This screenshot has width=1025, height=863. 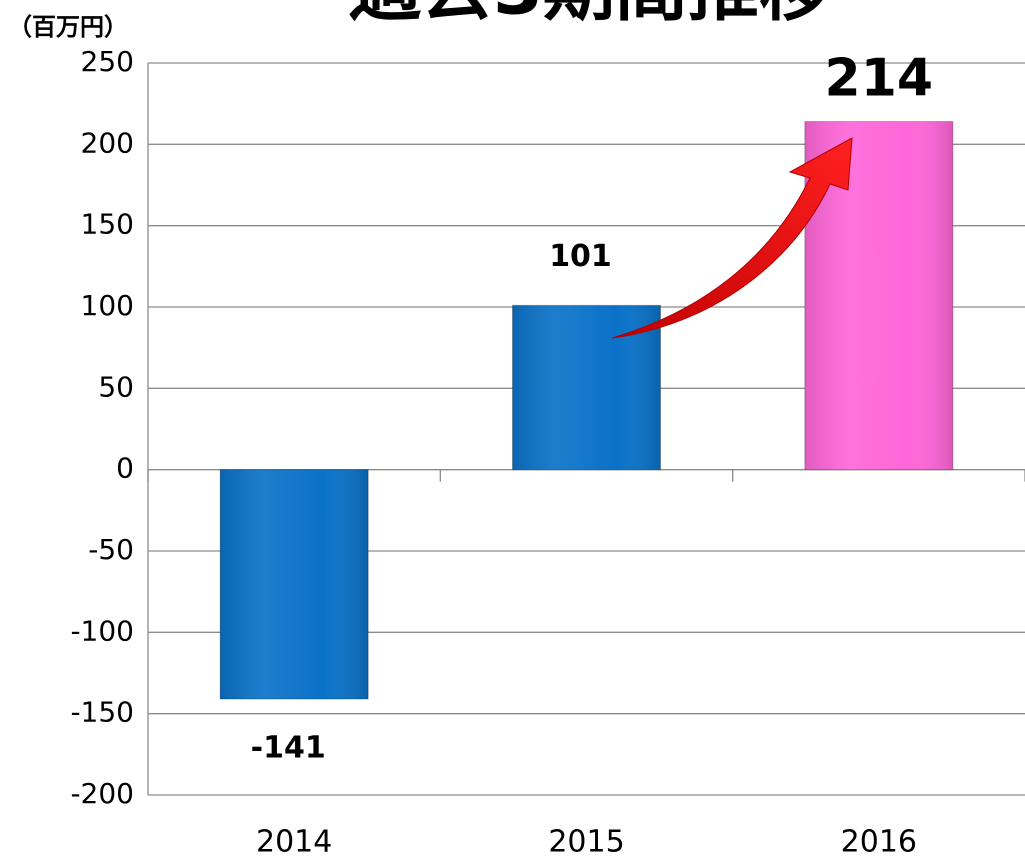 What do you see at coordinates (107, 142) in the screenshot?
I see `y-tick-label: 200` at bounding box center [107, 142].